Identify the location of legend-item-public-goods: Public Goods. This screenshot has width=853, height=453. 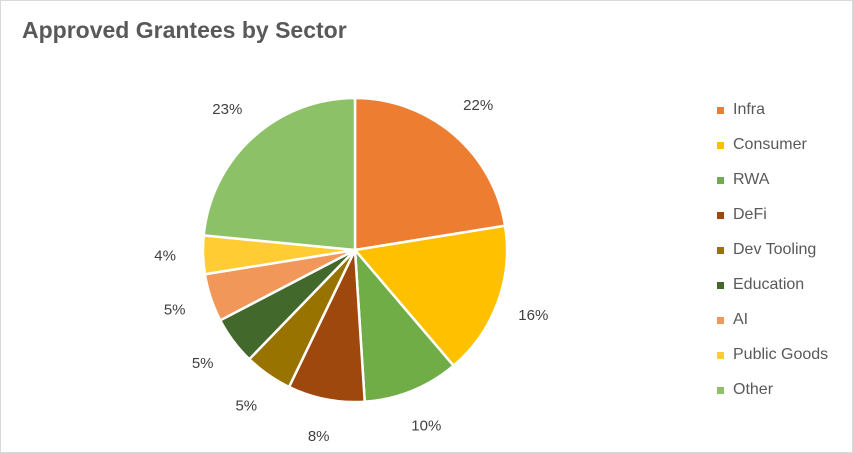
(782, 355).